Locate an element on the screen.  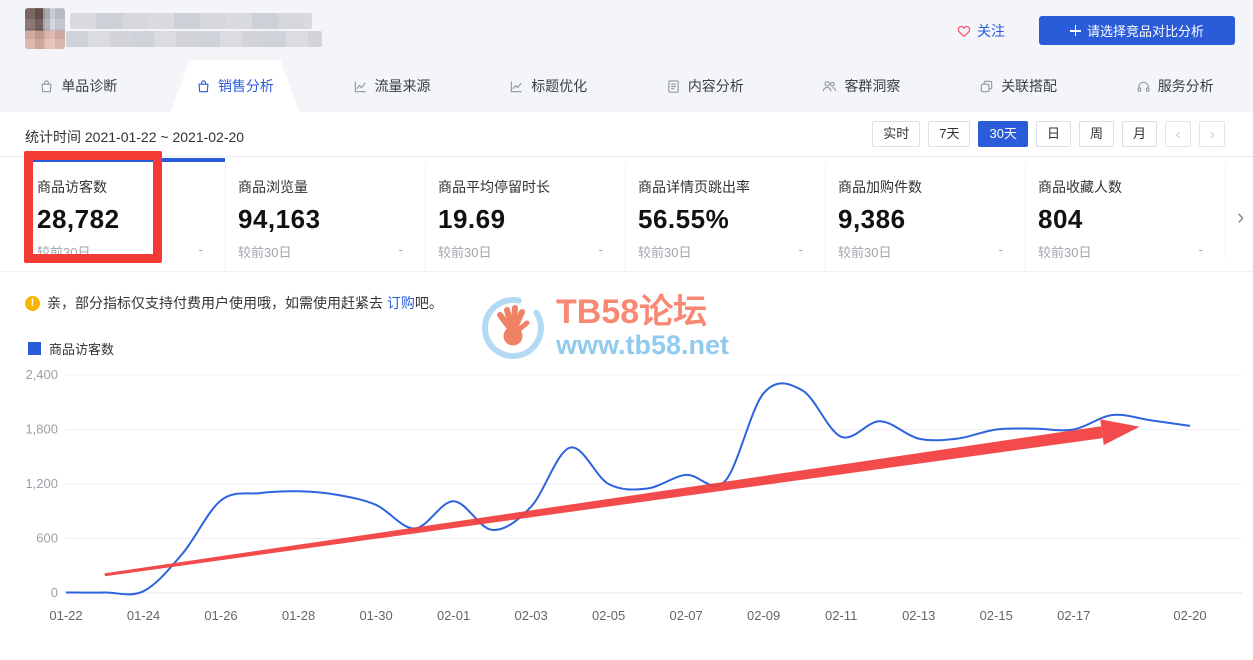
tab-label: 流量来源 is located at coordinates (402, 86).